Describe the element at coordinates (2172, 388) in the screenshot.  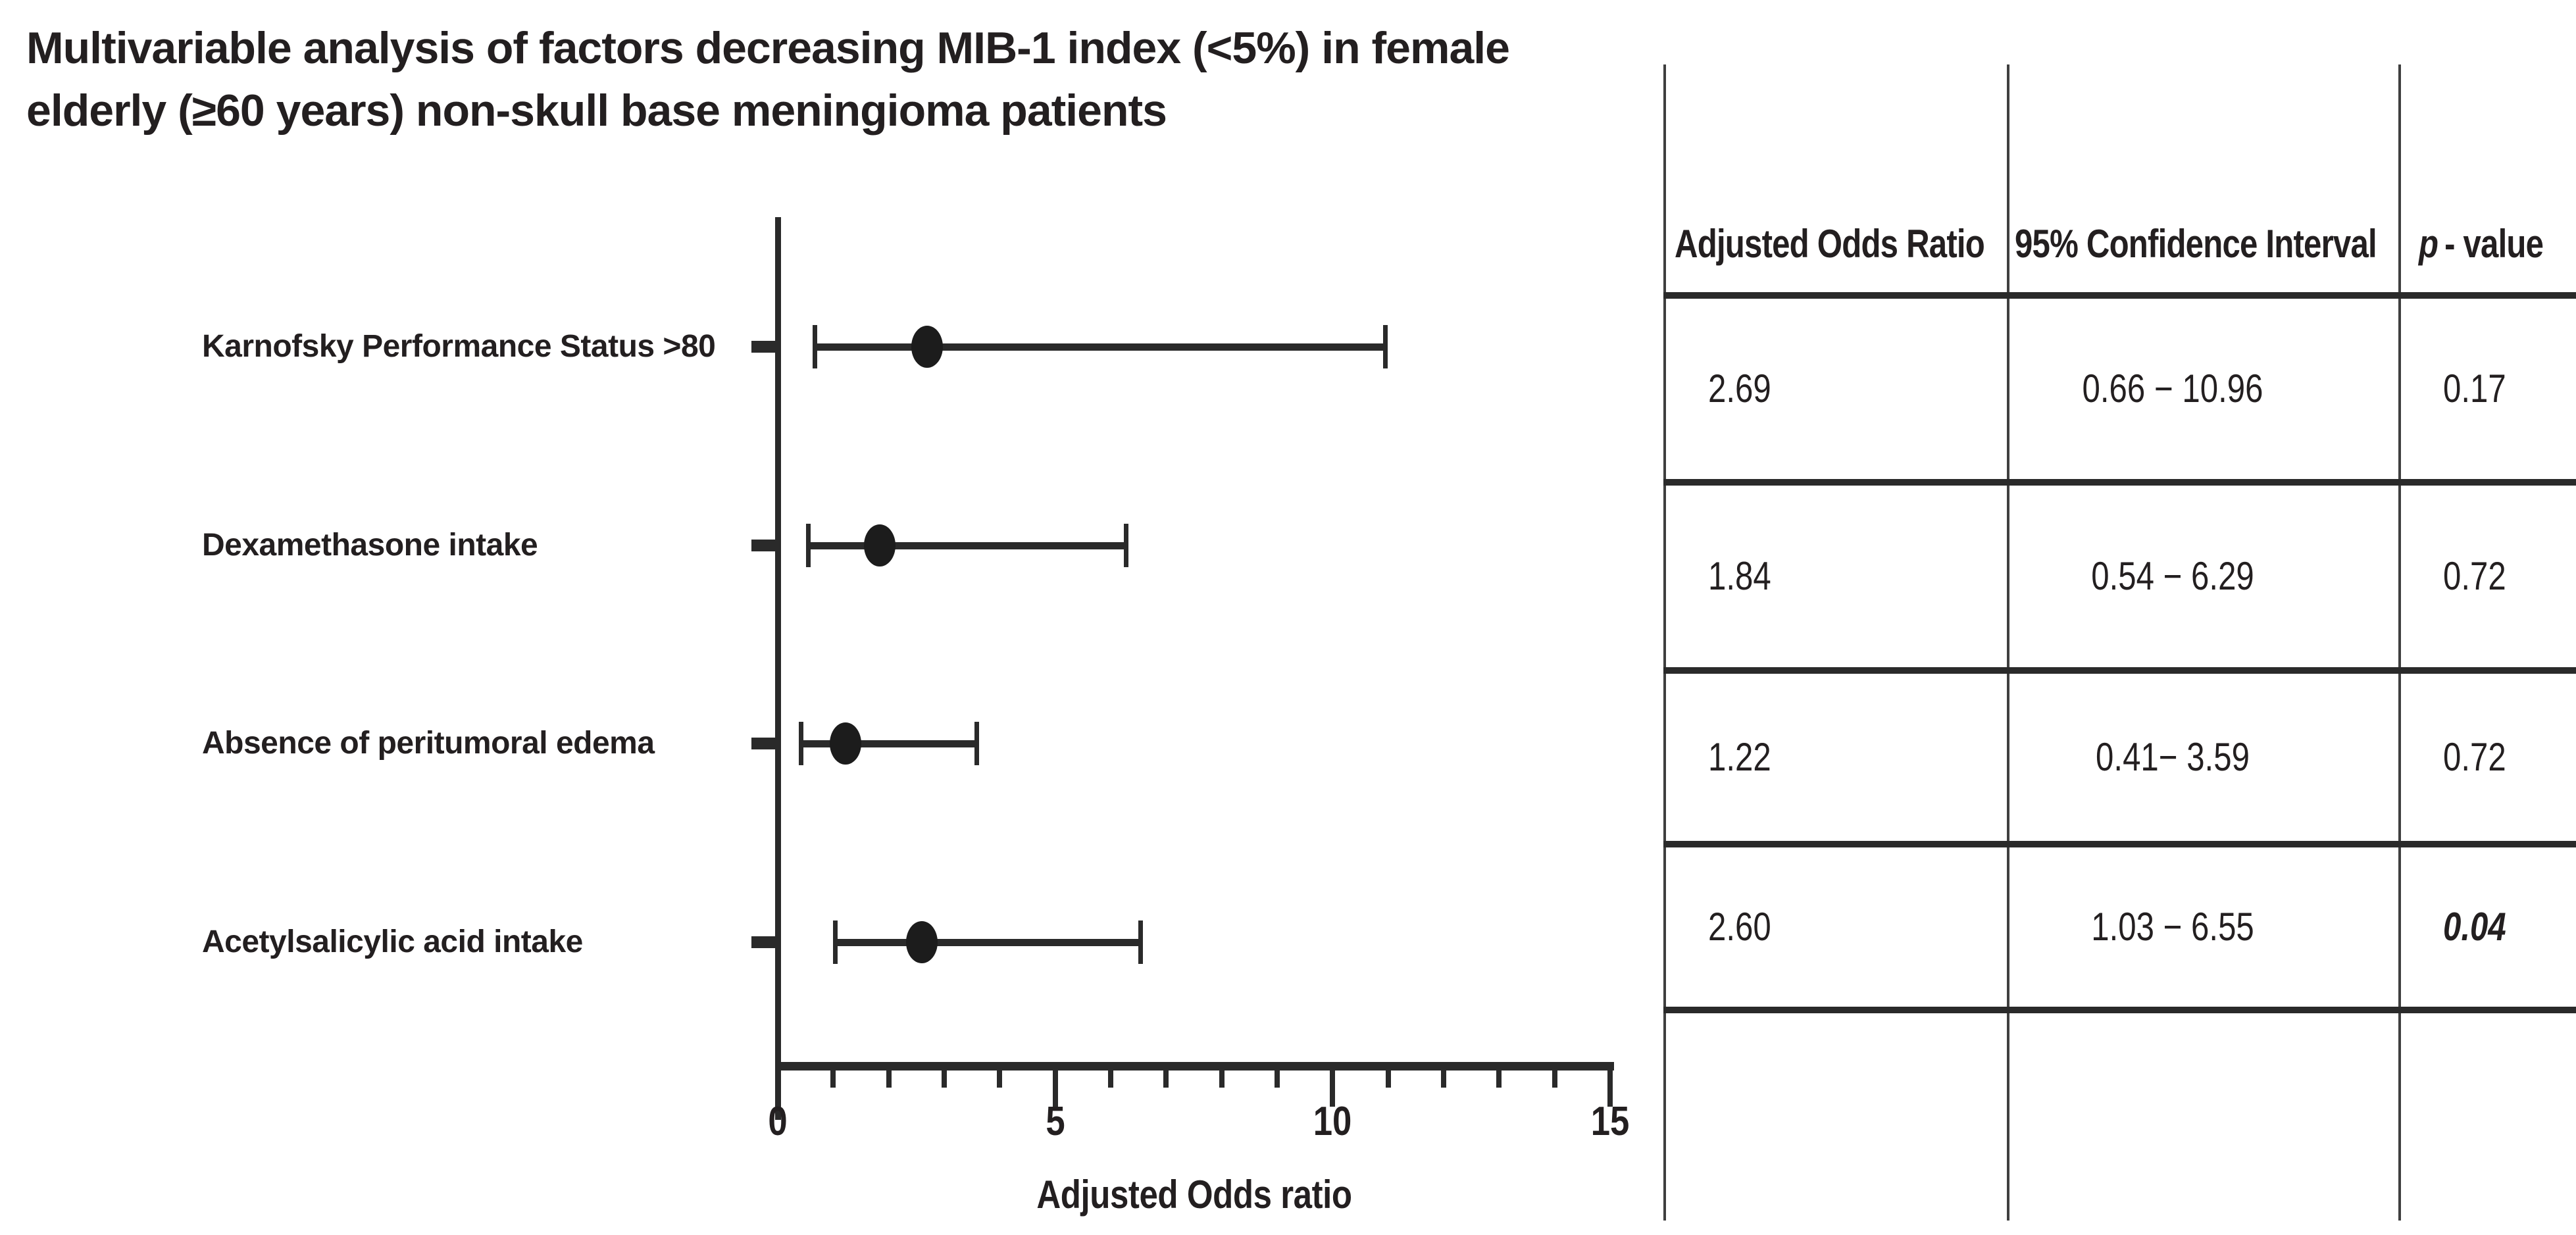
I see `table-cell-confidence-interval: 0.66 − 10.96` at that location.